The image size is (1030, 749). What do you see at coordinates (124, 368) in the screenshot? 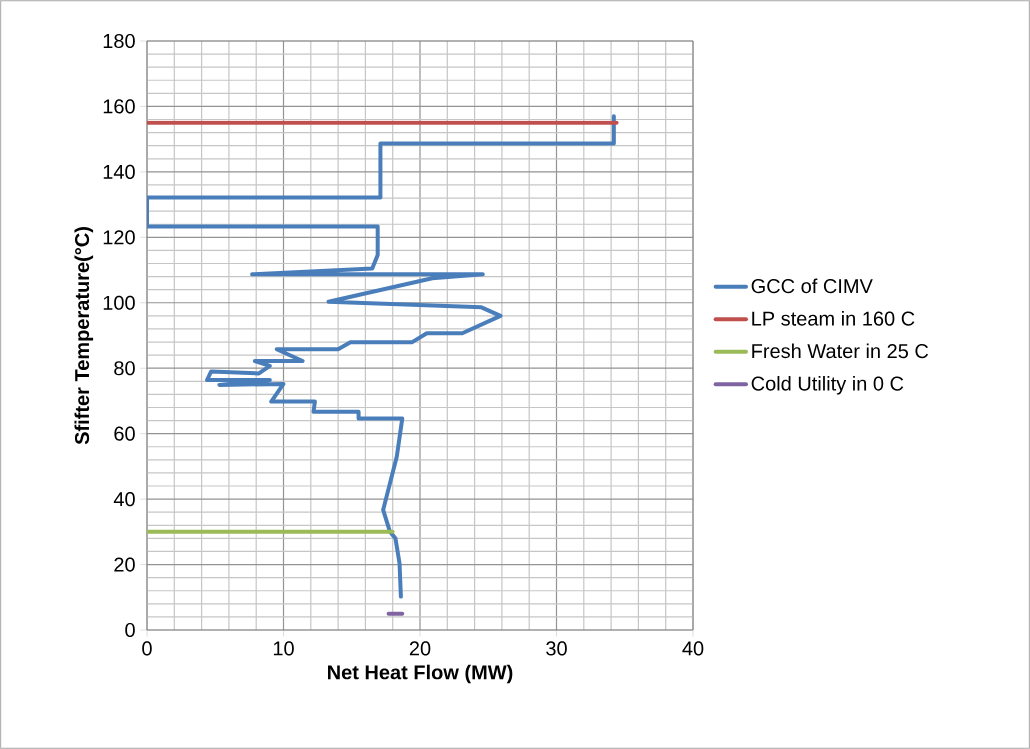
I see `y-tick-label: 80` at bounding box center [124, 368].